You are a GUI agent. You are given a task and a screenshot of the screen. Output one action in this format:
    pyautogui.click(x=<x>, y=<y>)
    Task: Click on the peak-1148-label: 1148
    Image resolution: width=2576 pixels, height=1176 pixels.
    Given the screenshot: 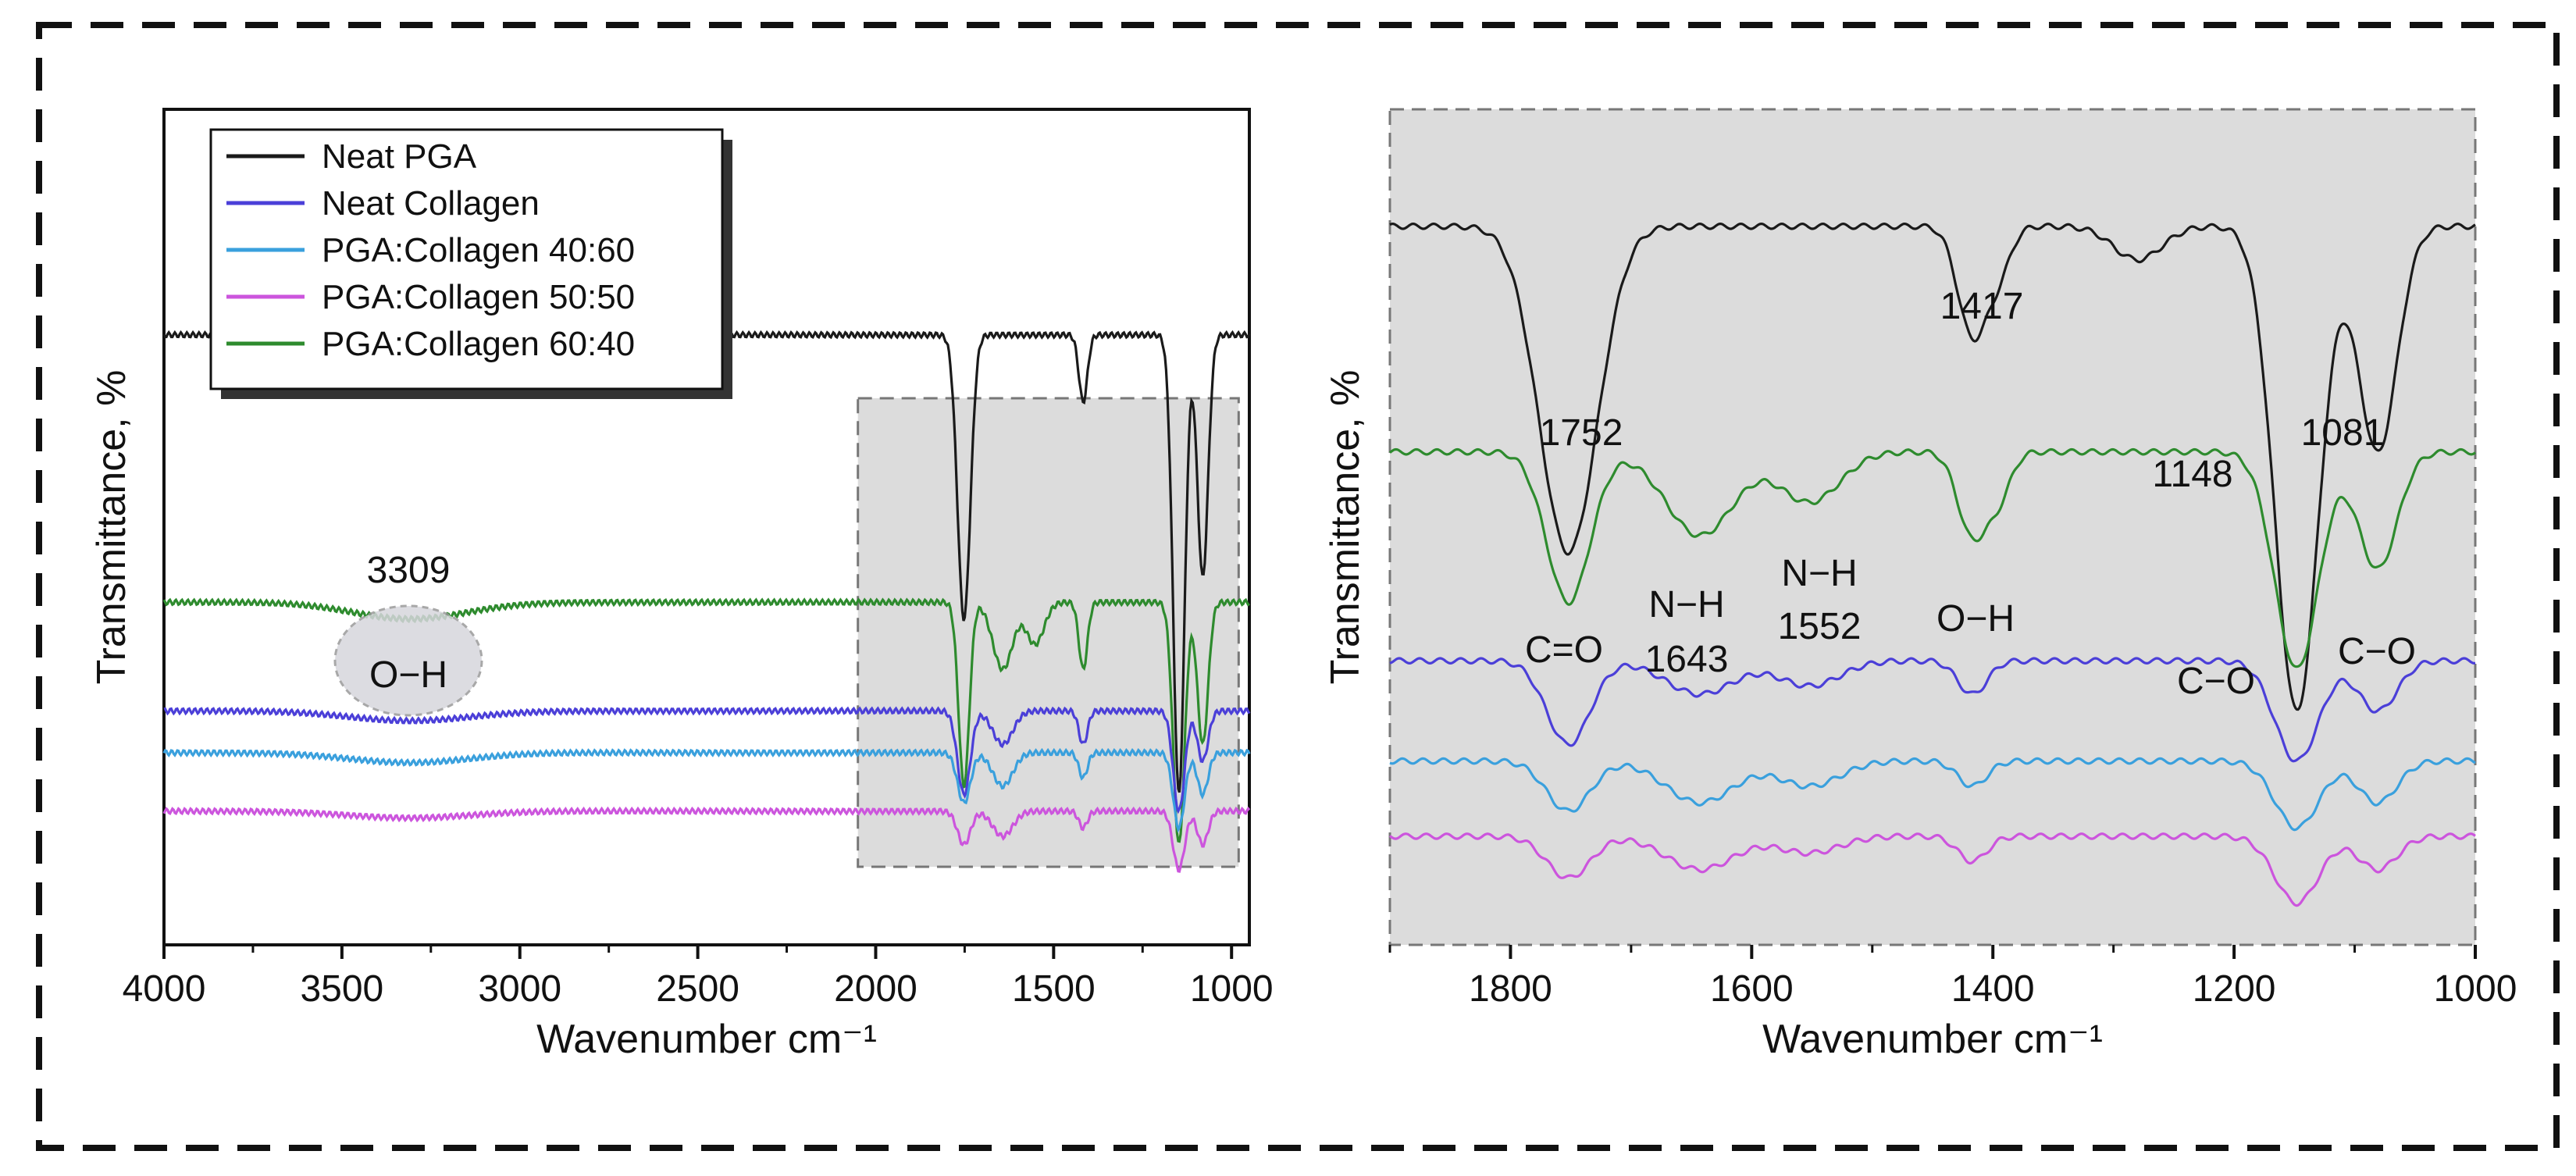 What is the action you would take?
    pyautogui.click(x=2192, y=474)
    